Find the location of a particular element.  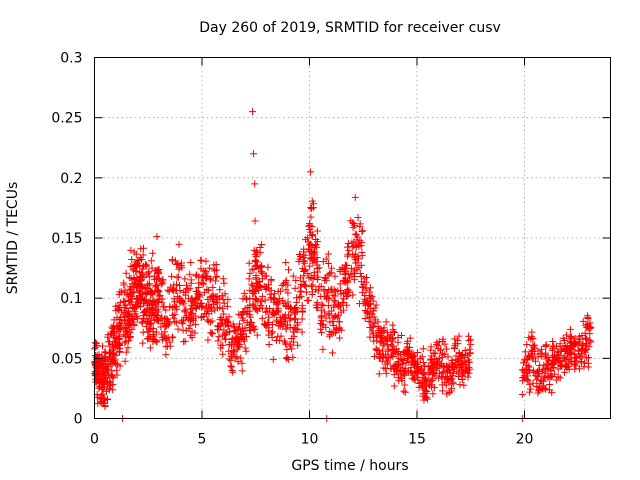

y-tick-label: 0.3 is located at coordinates (71, 59).